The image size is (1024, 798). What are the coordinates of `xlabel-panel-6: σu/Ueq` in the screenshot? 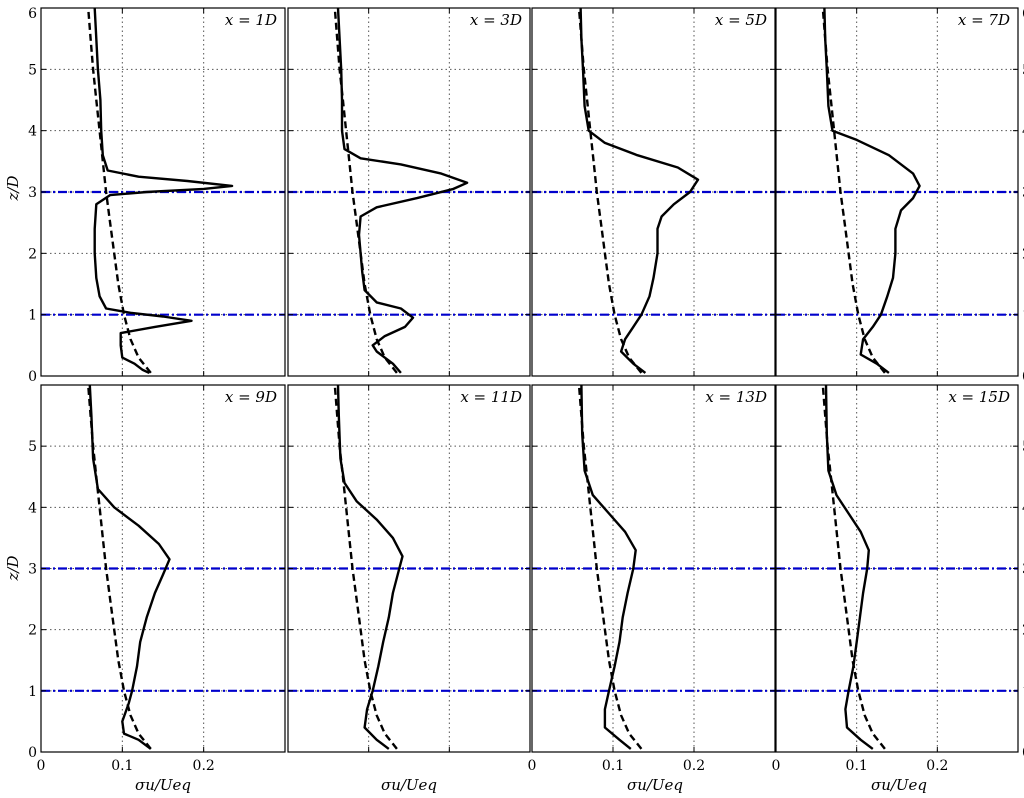 It's located at (409, 785).